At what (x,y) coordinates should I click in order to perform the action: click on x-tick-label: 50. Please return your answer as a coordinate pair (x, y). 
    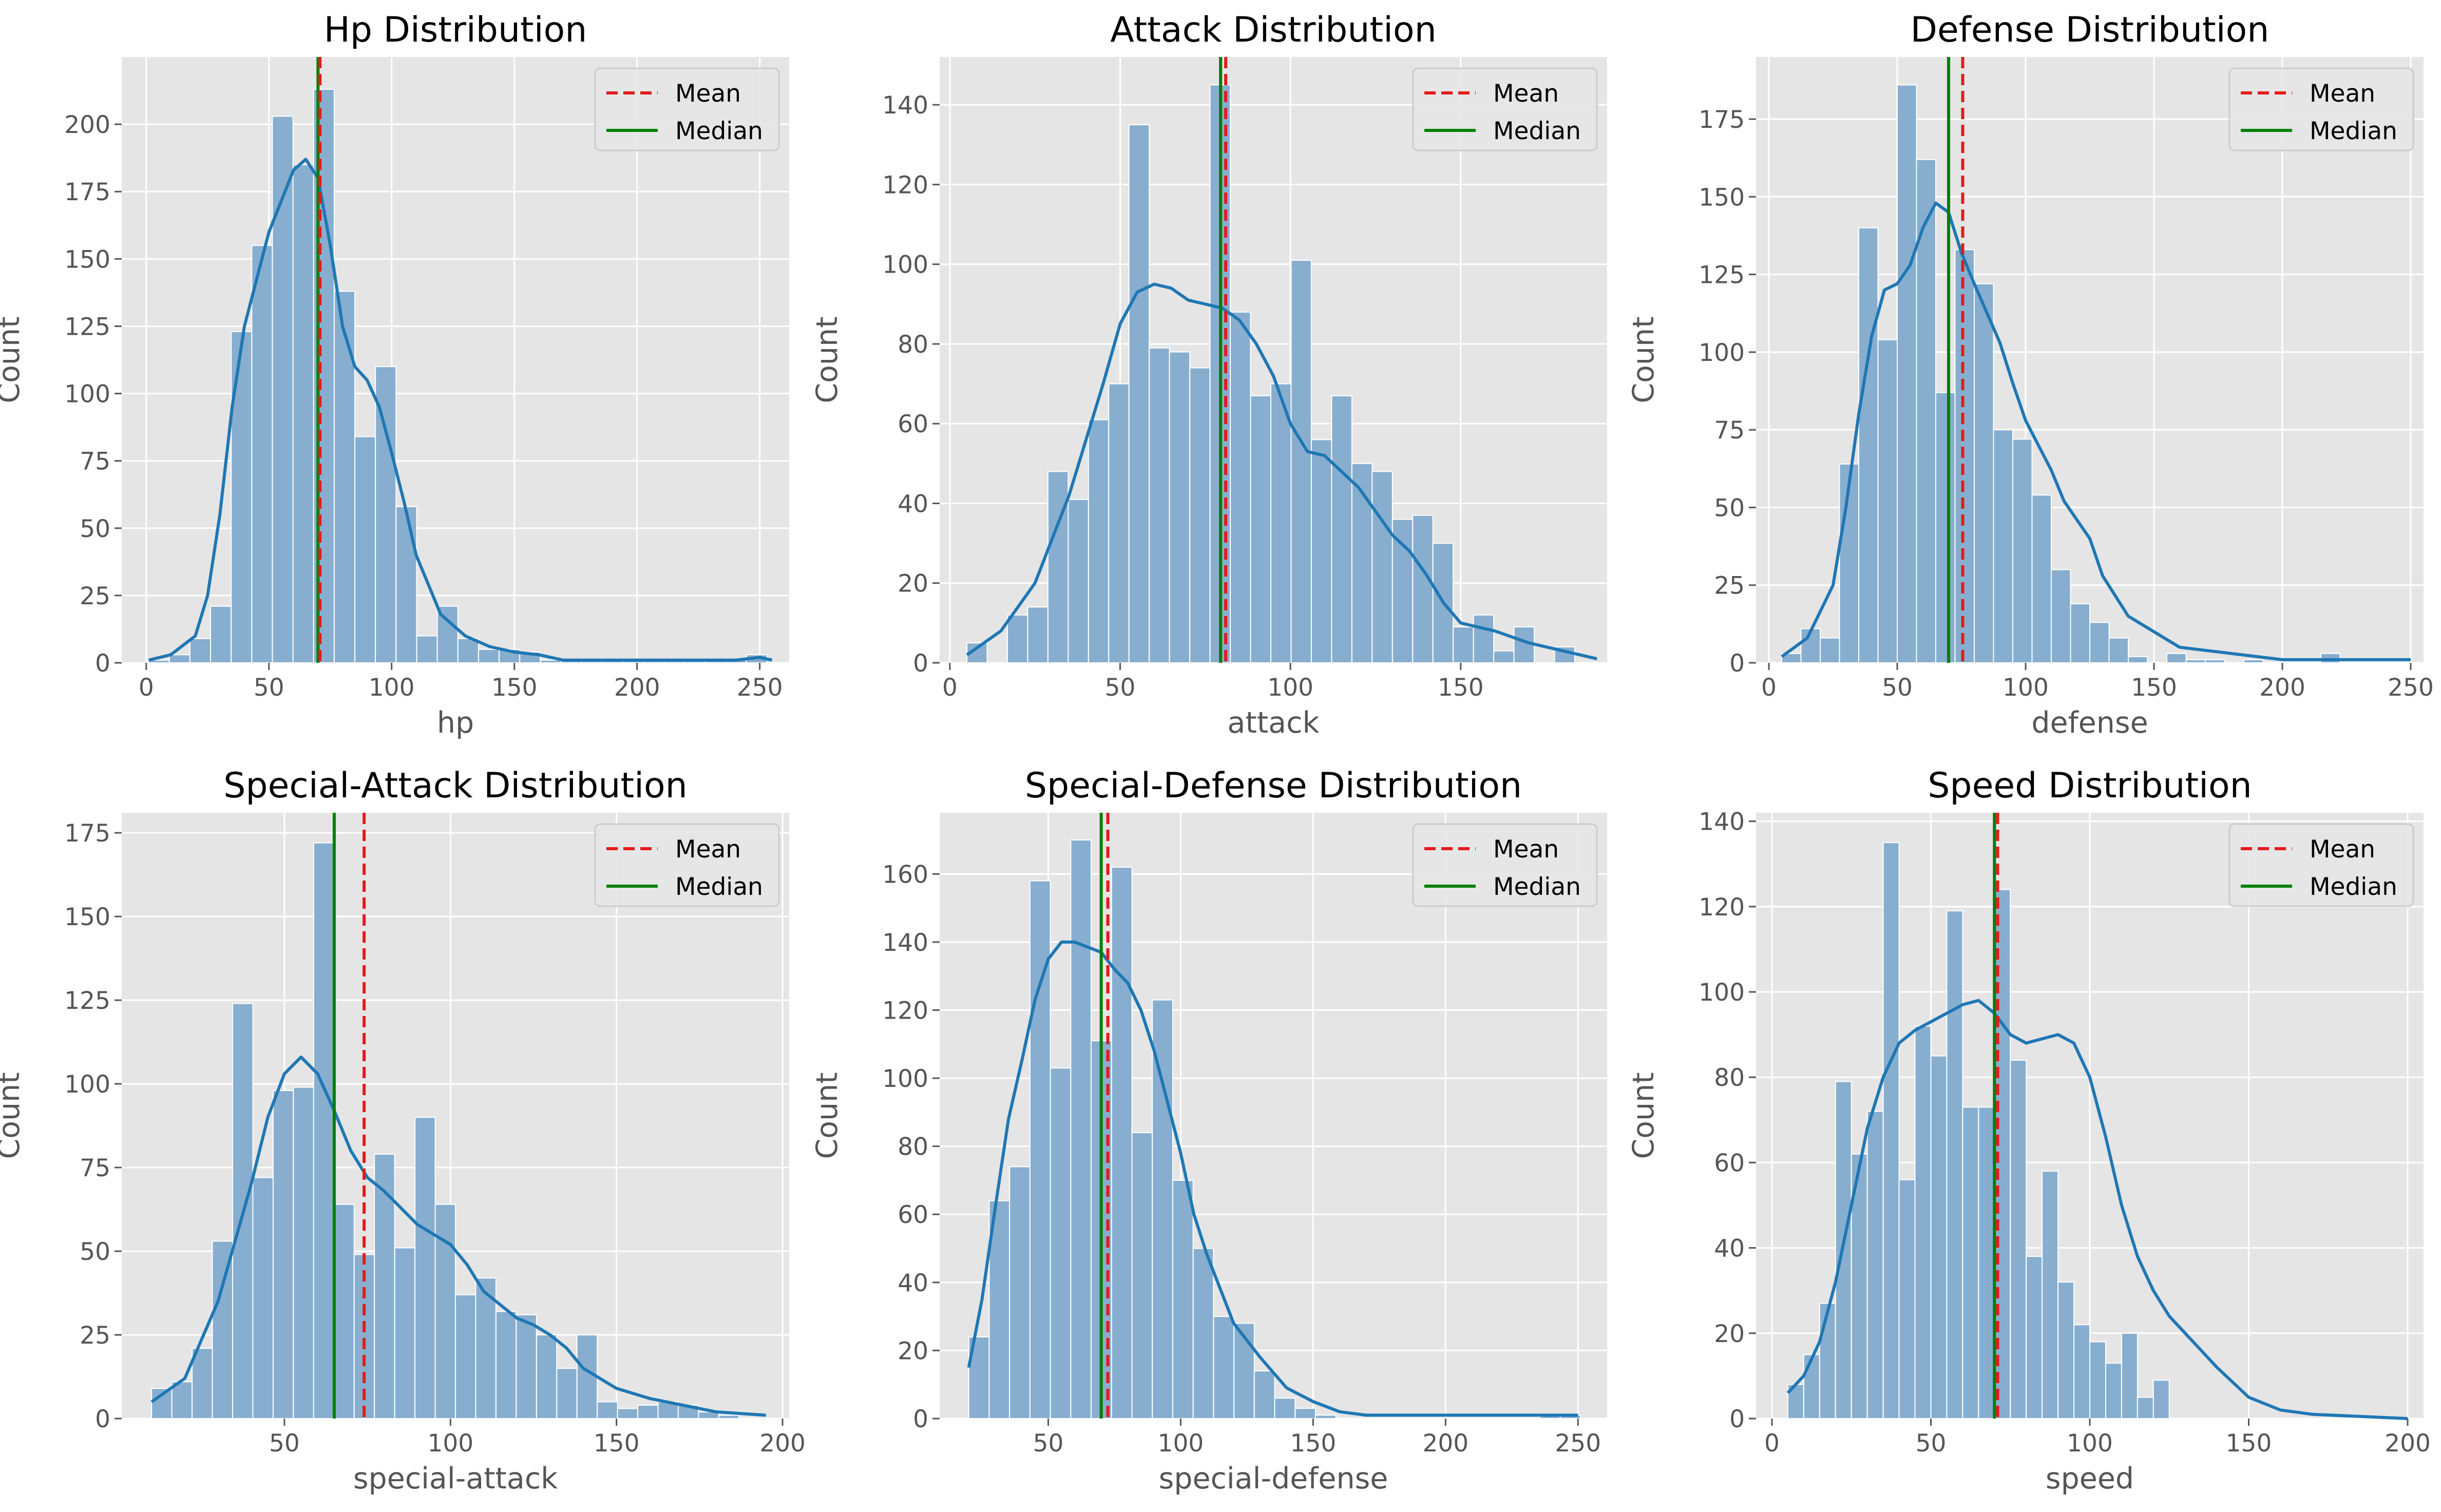
    Looking at the image, I should click on (269, 688).